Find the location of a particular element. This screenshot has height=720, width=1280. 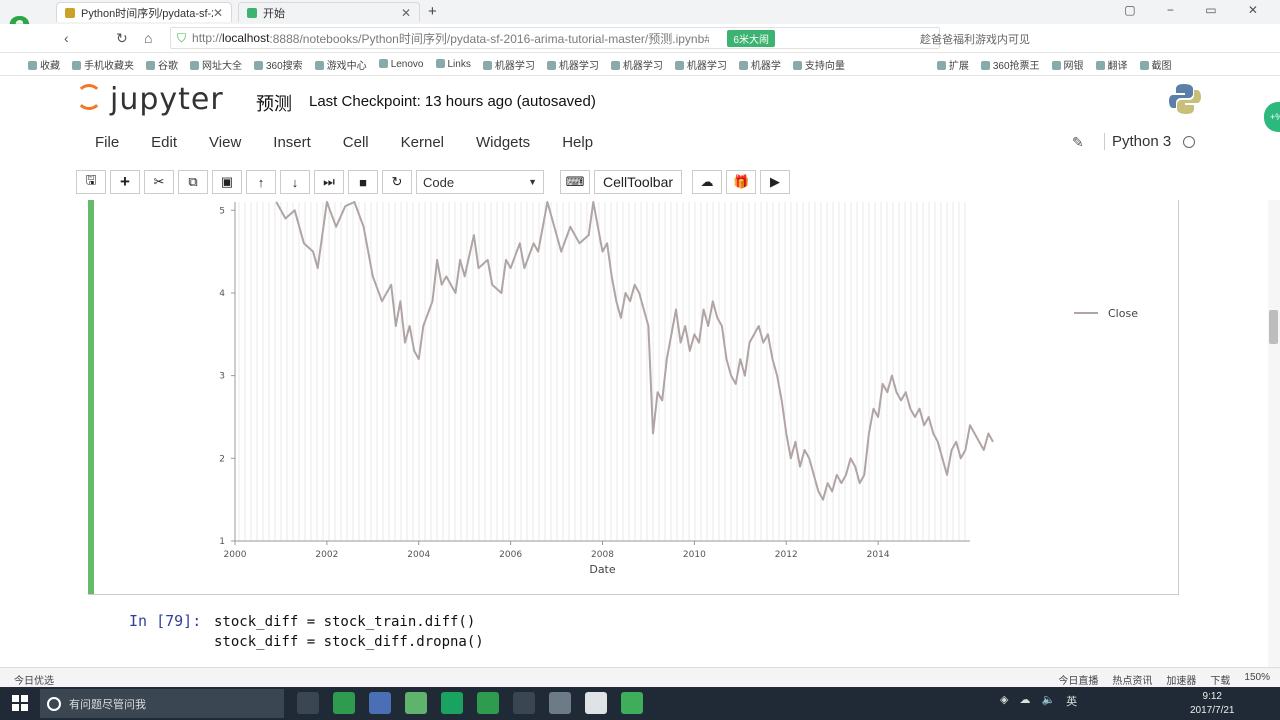

browser-tab-notebook: Python时间序列/pydata-sf-201 ✕ is located at coordinates (144, 12).